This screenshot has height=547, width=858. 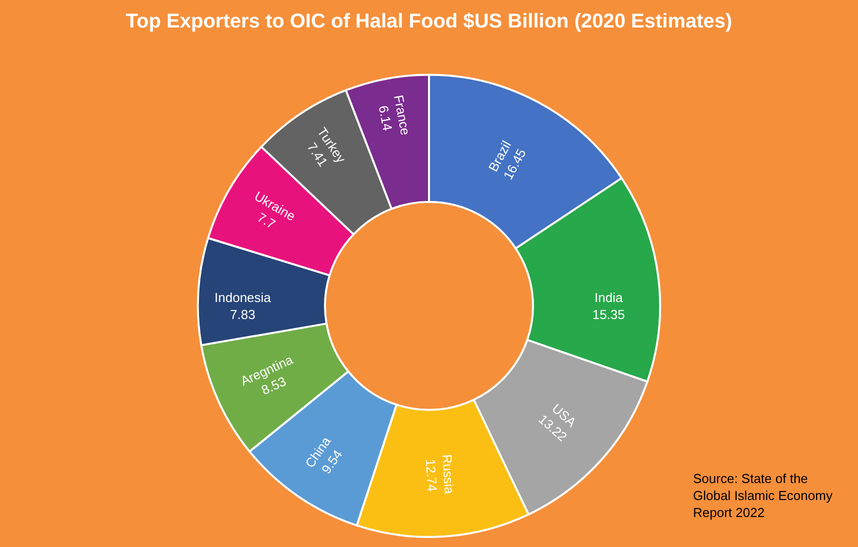 What do you see at coordinates (243, 314) in the screenshot?
I see `data-label: 7.83` at bounding box center [243, 314].